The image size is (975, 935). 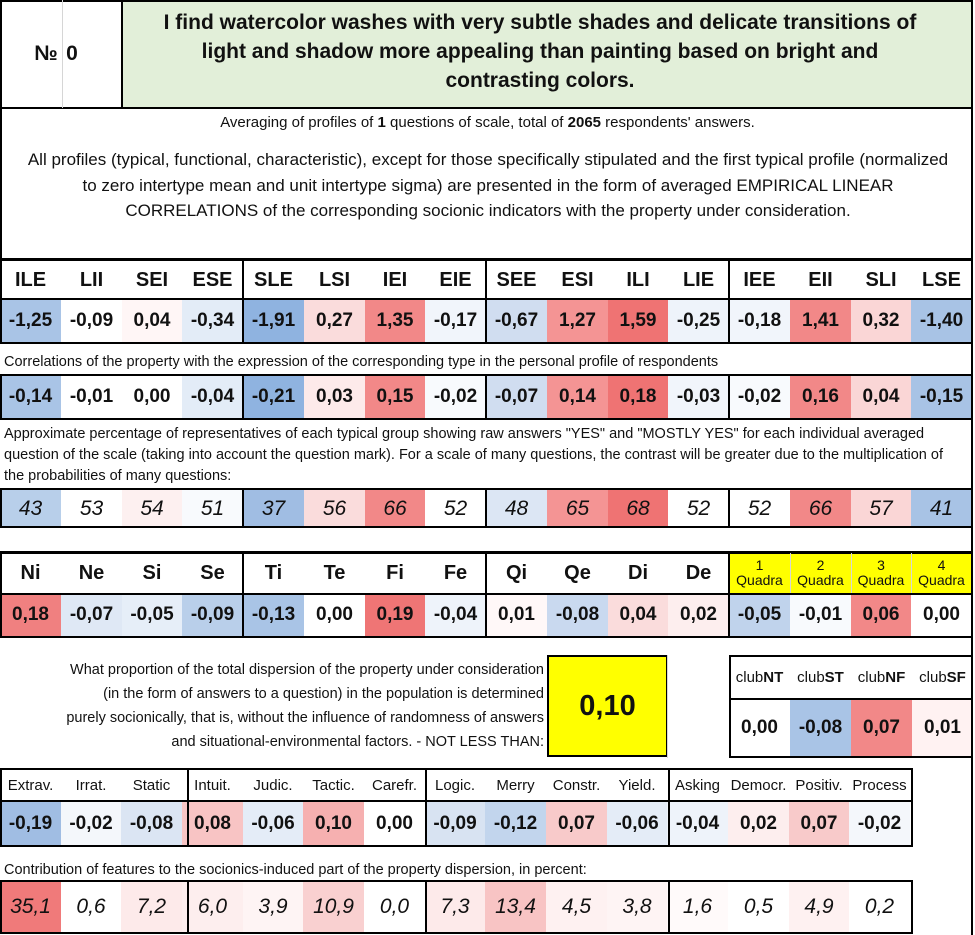 What do you see at coordinates (759, 728) in the screenshot?
I see `club-value: 0,00` at bounding box center [759, 728].